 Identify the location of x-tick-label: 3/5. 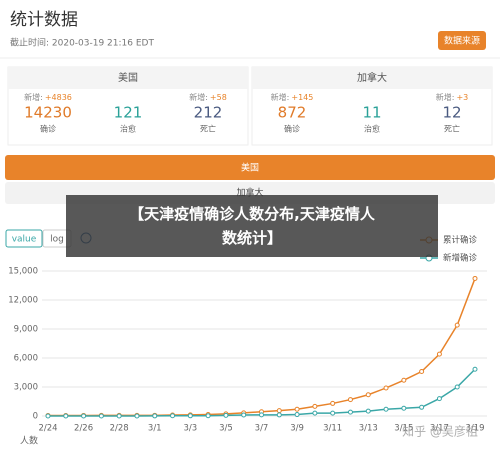
(226, 429).